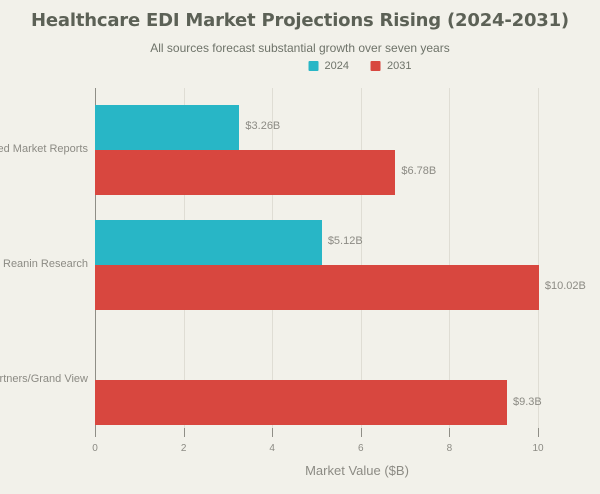  Describe the element at coordinates (95, 448) in the screenshot. I see `x-tick-label: 0` at that location.